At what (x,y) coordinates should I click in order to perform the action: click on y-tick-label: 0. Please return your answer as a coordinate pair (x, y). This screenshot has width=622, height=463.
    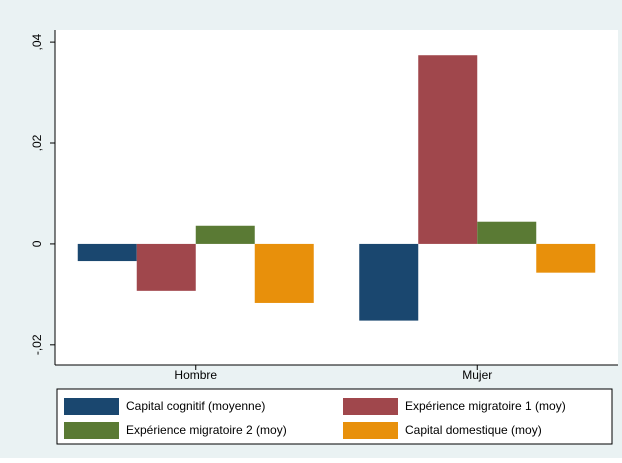
    Looking at the image, I should click on (37, 243).